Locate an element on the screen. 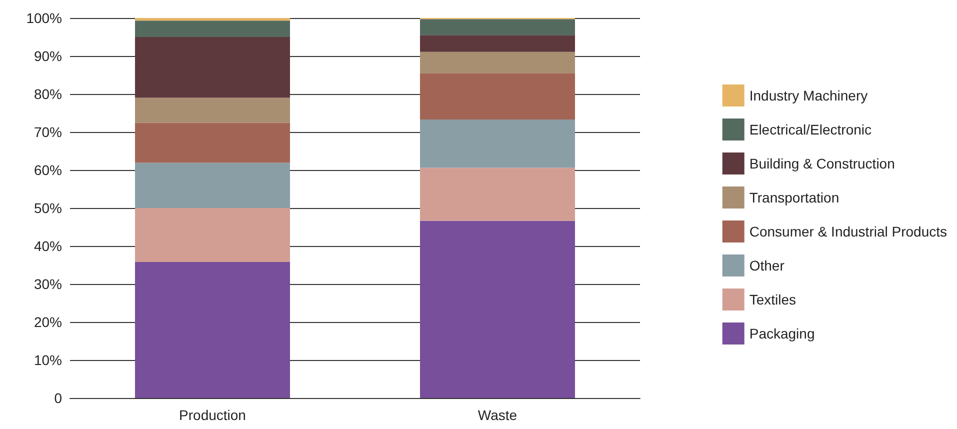 Image resolution: width=957 pixels, height=429 pixels. y-tick-label: 20% is located at coordinates (48, 322).